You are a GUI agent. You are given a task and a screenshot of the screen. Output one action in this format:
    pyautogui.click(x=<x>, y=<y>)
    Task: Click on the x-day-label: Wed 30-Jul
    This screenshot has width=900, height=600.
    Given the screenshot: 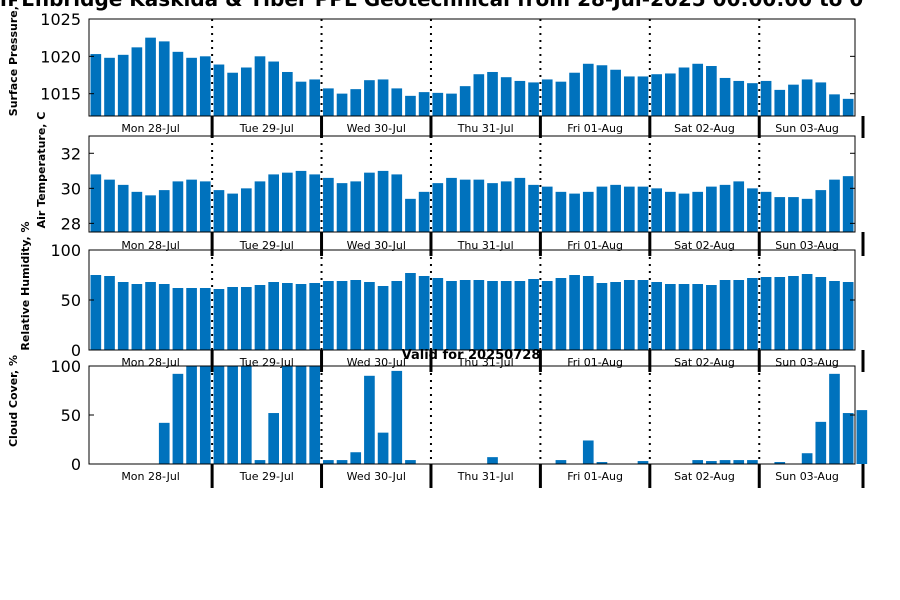 What is the action you would take?
    pyautogui.click(x=376, y=476)
    